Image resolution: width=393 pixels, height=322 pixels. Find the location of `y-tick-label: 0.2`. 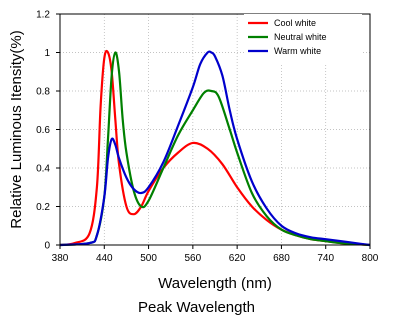

y-tick-label: 0.2 is located at coordinates (43, 207).